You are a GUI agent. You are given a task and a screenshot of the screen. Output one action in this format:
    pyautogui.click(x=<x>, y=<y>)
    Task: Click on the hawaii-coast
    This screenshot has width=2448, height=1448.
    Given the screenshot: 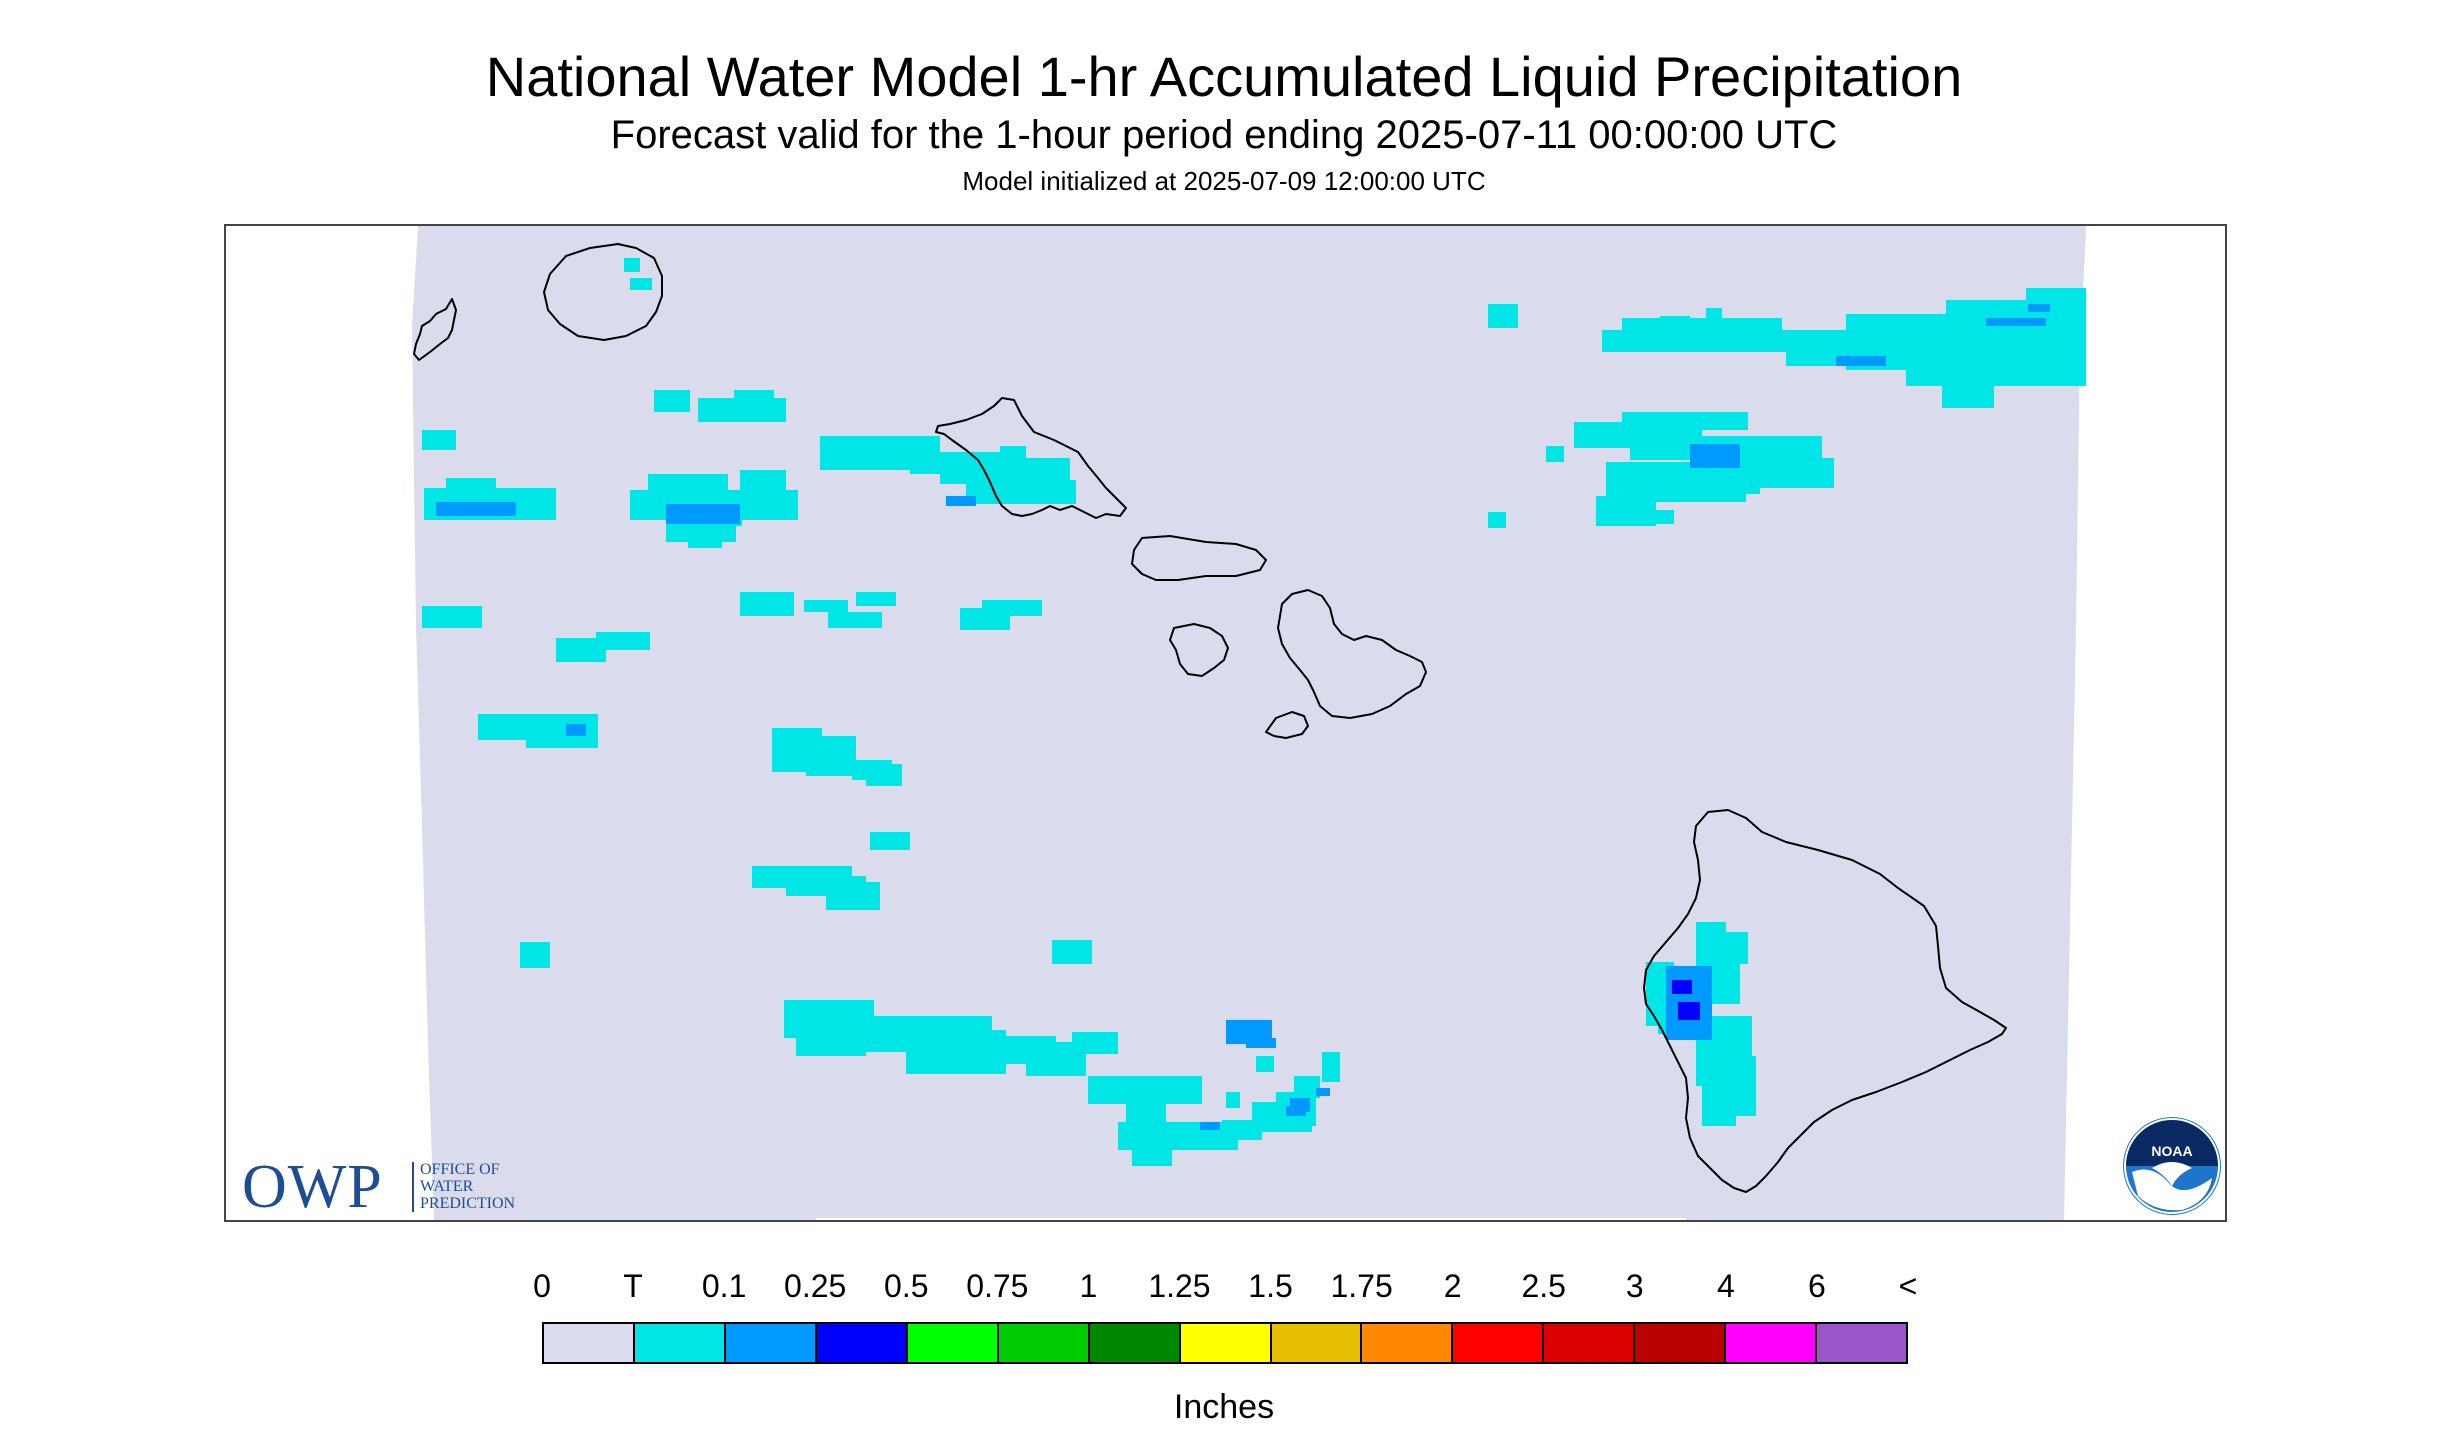 What is the action you would take?
    pyautogui.click(x=1825, y=1001)
    